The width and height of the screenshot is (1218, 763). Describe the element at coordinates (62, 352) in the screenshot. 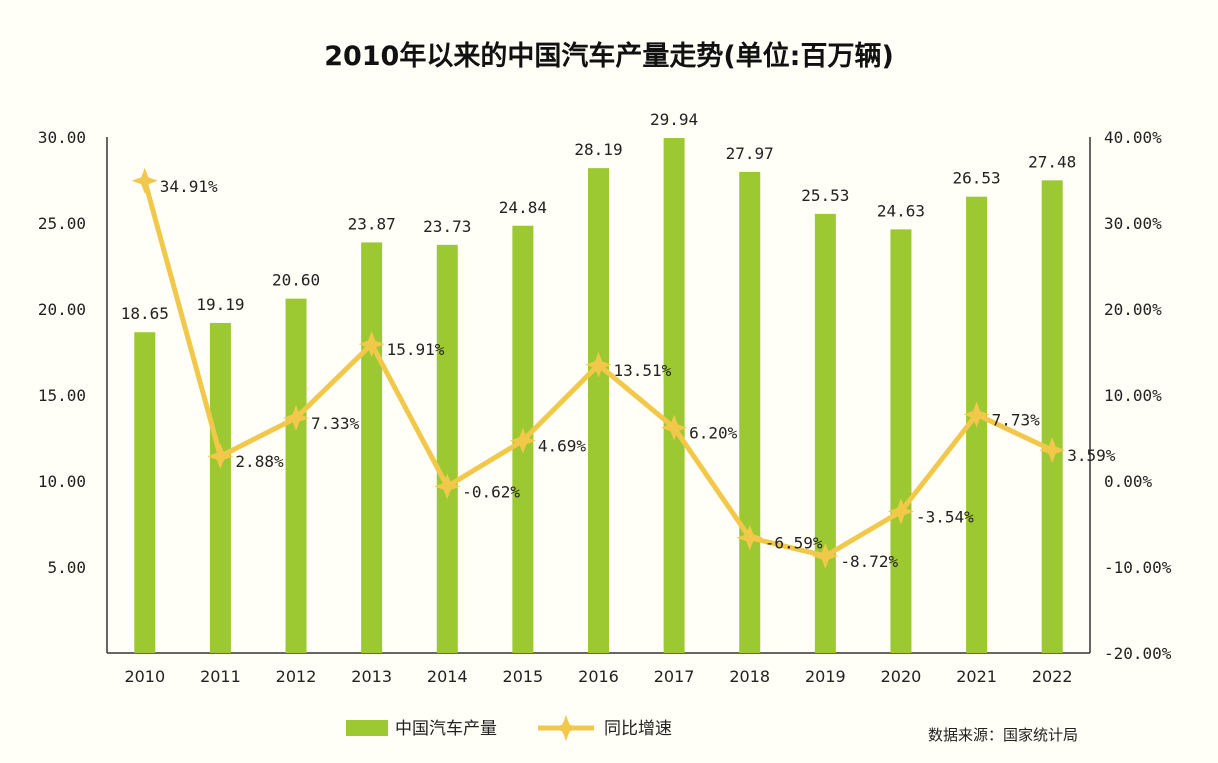

I see `left-axis-ticks: 5.00 10.00 15.00 20.00 25.00 30.00` at that location.